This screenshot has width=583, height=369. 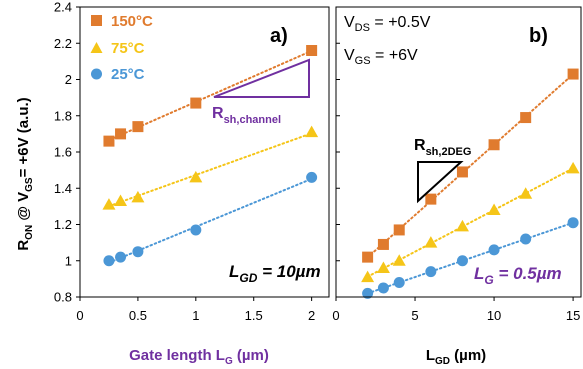 I want to click on x-tick-label: 10, so click(x=494, y=315).